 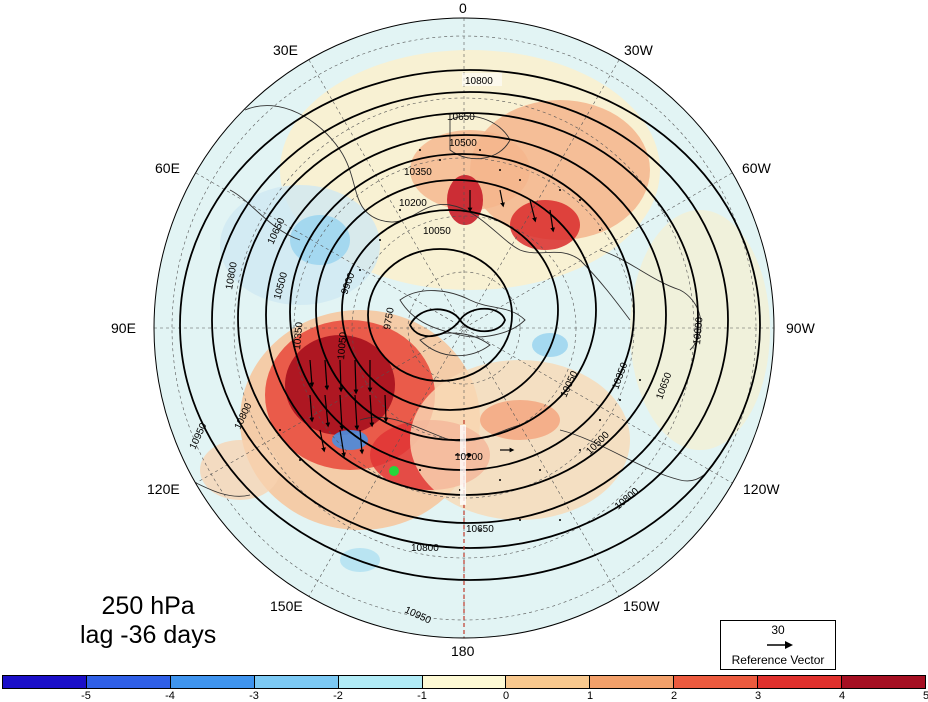 What do you see at coordinates (167, 168) in the screenshot?
I see `lon-label-60e: 60E` at bounding box center [167, 168].